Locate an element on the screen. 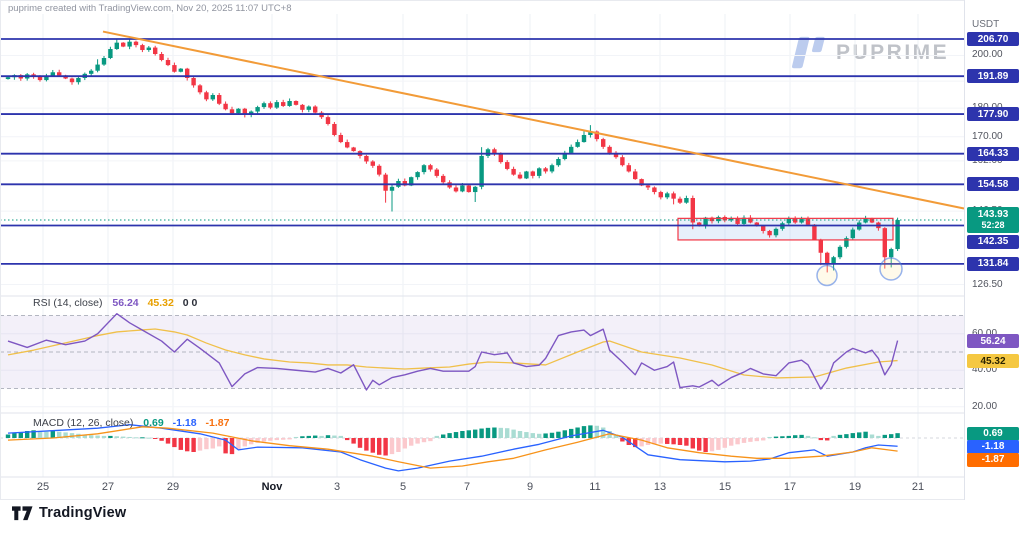 The width and height of the screenshot is (1024, 534). macd-line-value: -1.18 is located at coordinates (184, 423).